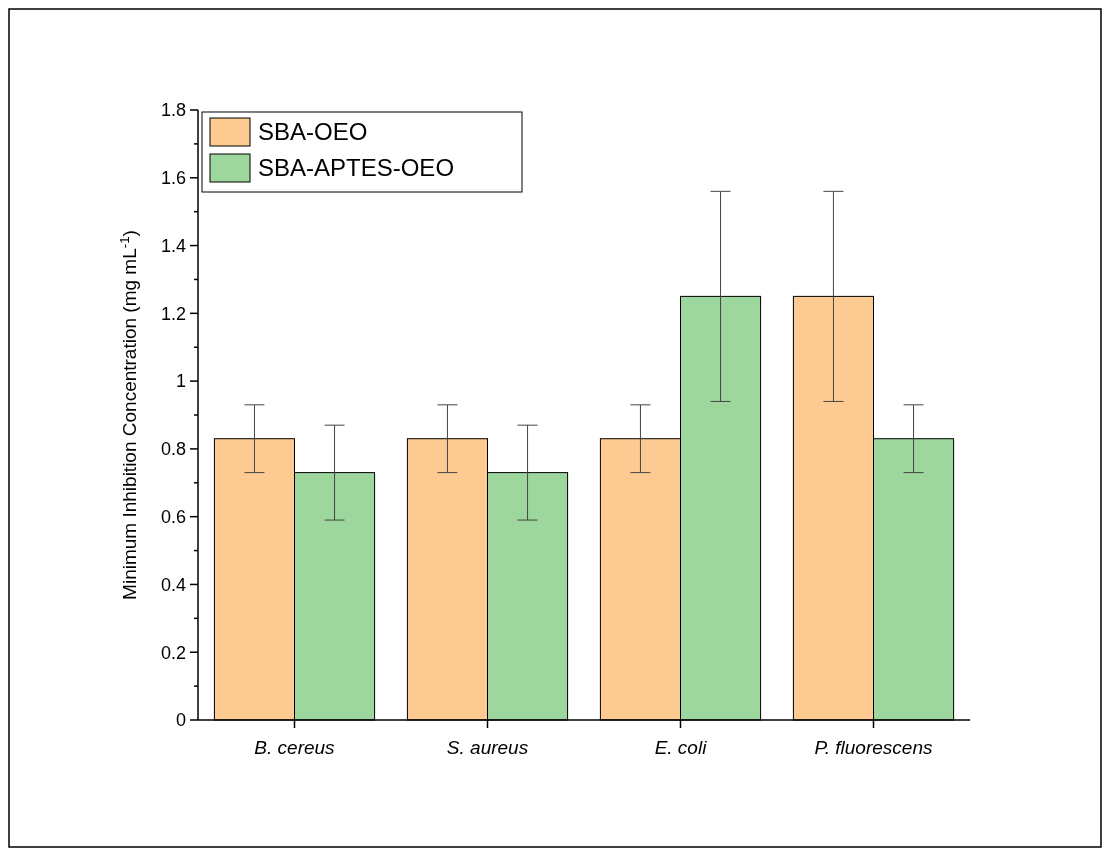 This screenshot has height=856, width=1110. Describe the element at coordinates (173, 178) in the screenshot. I see `y-tick-label: 1.6` at that location.